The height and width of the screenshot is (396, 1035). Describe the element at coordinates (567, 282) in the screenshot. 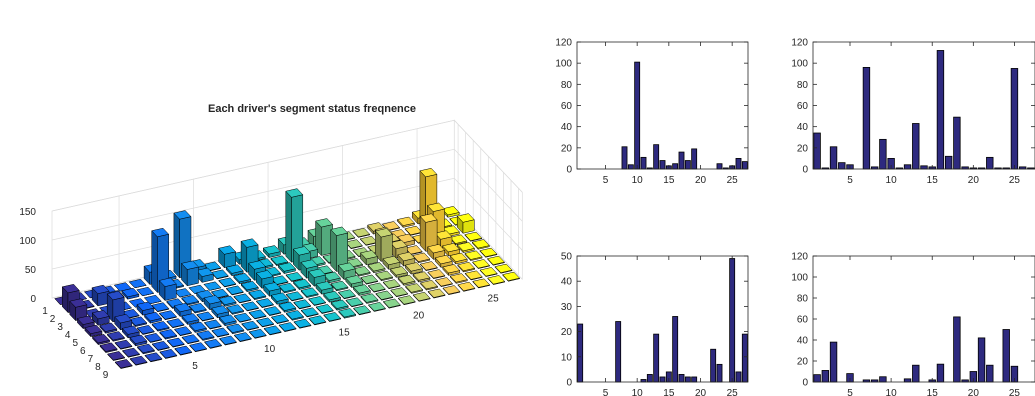

I see `y-tick-label: 40` at that location.